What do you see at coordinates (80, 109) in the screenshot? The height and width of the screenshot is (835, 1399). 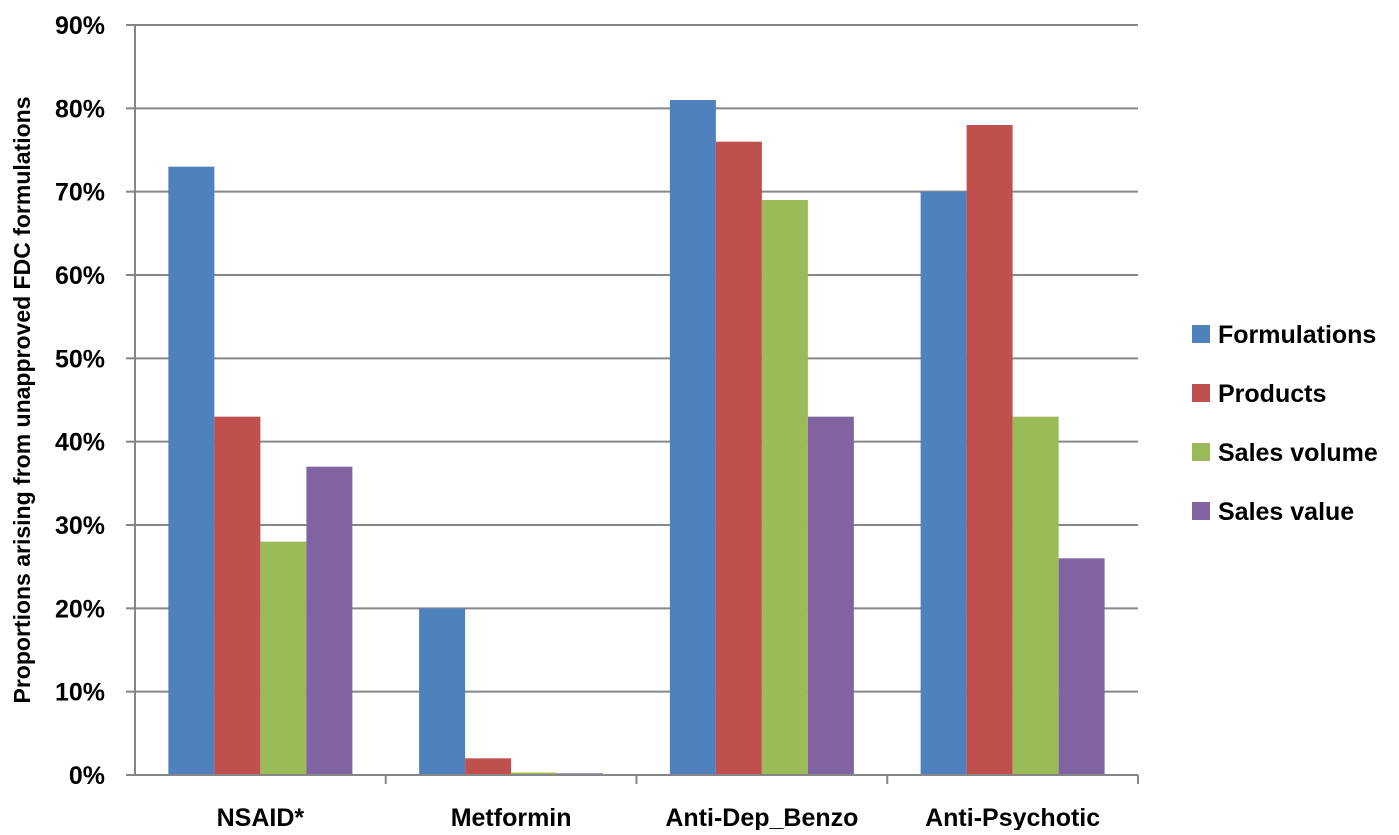 I see `y-tick-label: 80%` at bounding box center [80, 109].